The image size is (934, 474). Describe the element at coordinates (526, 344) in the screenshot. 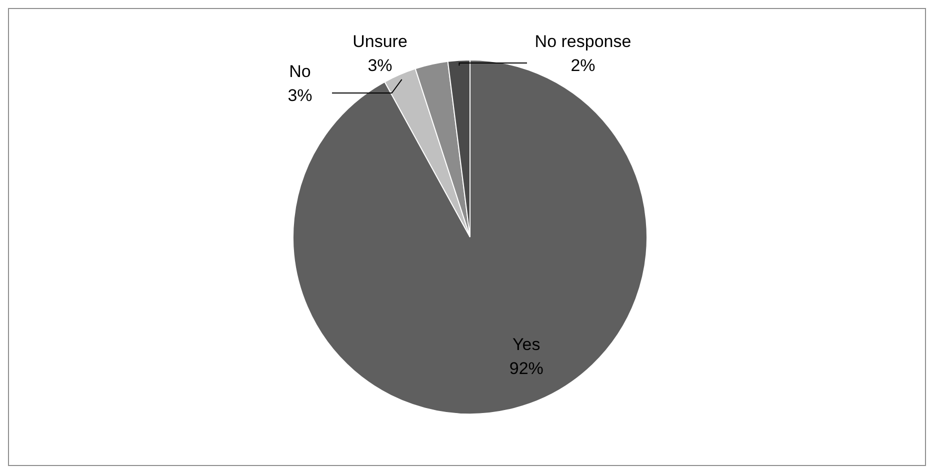

I see `slice-label: Yes` at that location.